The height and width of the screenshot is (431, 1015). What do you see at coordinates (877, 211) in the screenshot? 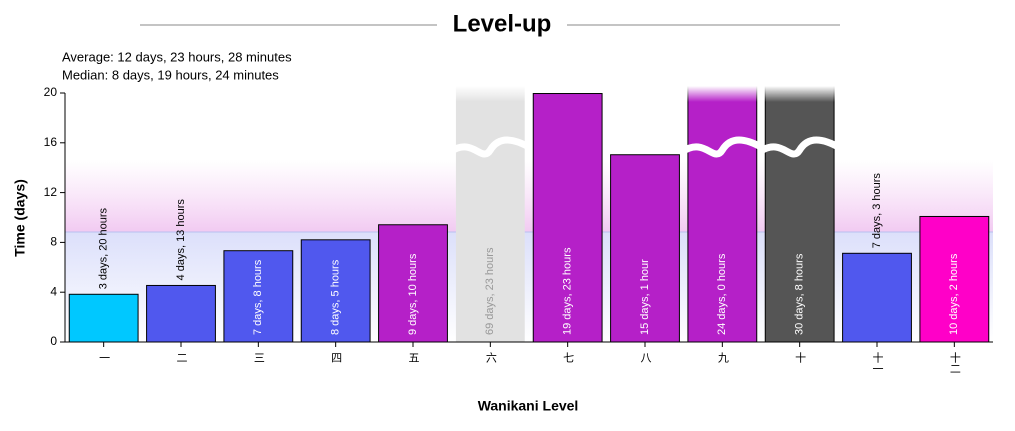
I see `value-label: 7 days, 3 hours` at bounding box center [877, 211].